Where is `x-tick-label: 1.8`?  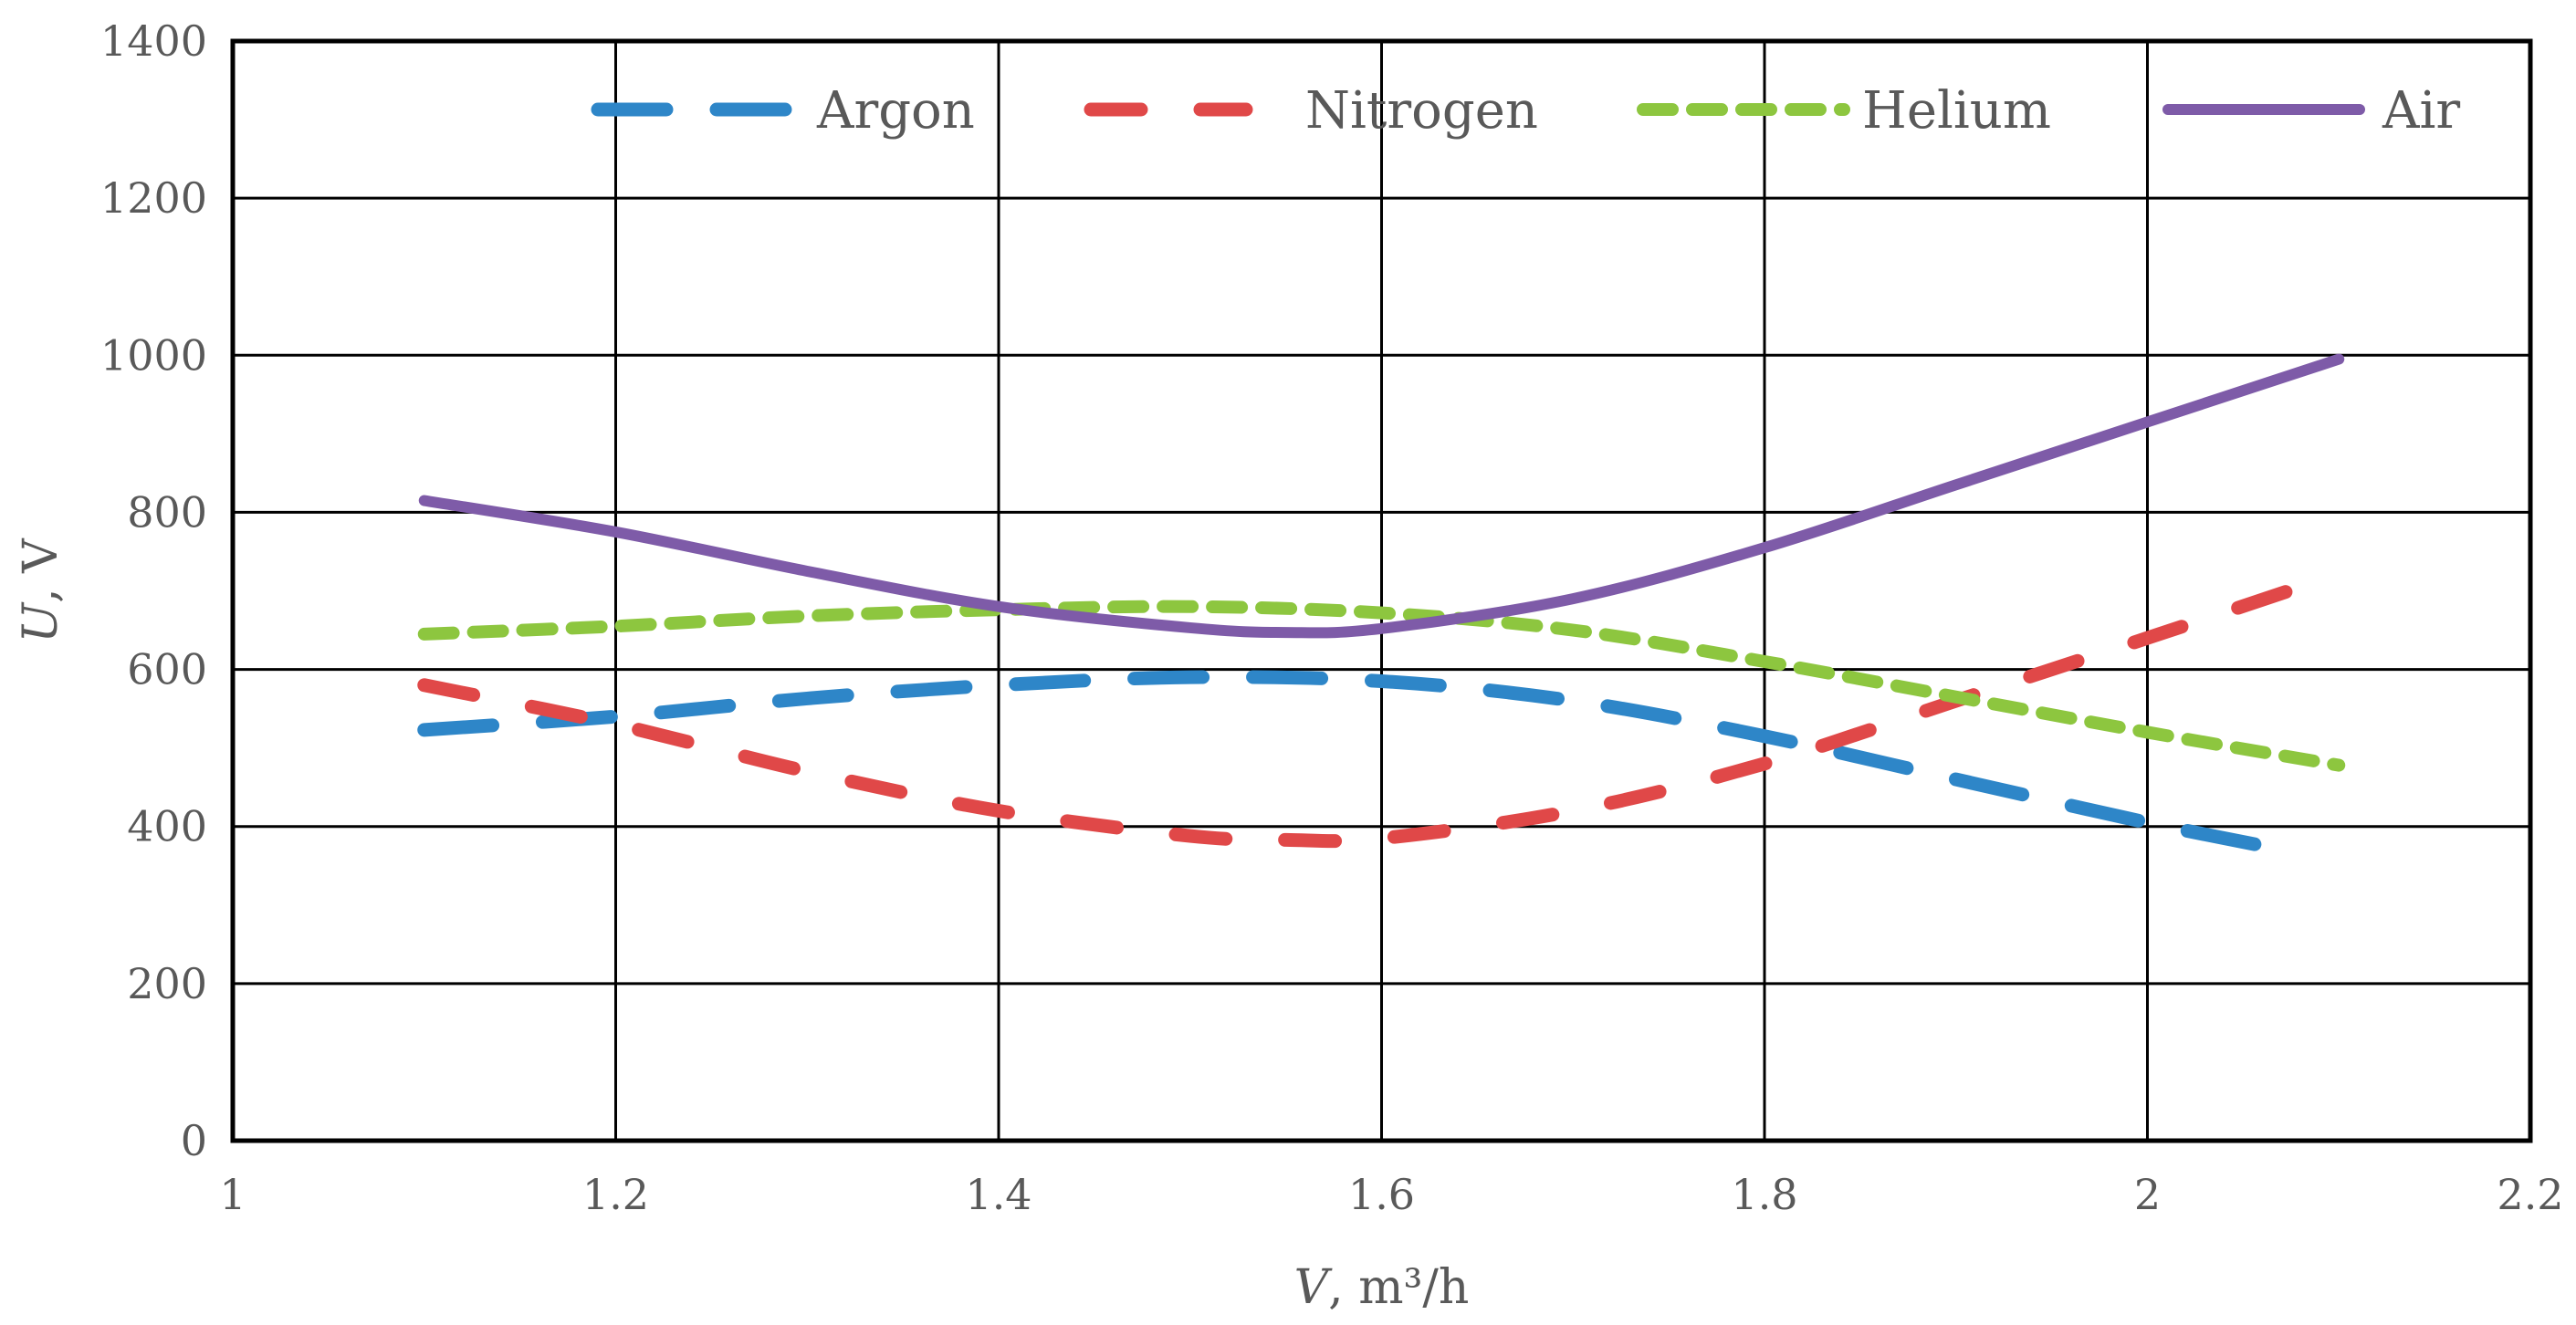 x-tick-label: 1.8 is located at coordinates (1764, 1194).